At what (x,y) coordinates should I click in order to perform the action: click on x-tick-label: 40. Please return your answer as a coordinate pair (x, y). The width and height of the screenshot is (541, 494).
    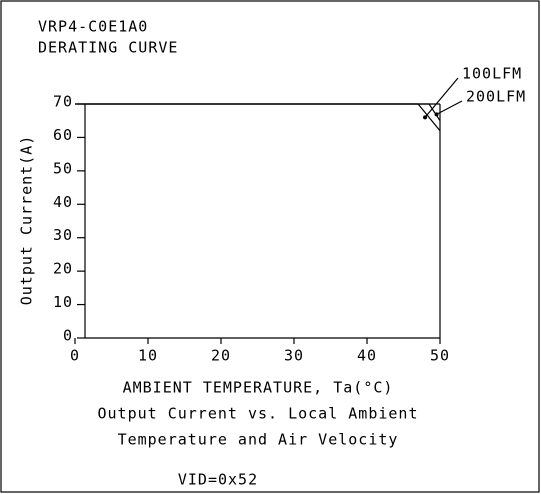
    Looking at the image, I should click on (367, 356).